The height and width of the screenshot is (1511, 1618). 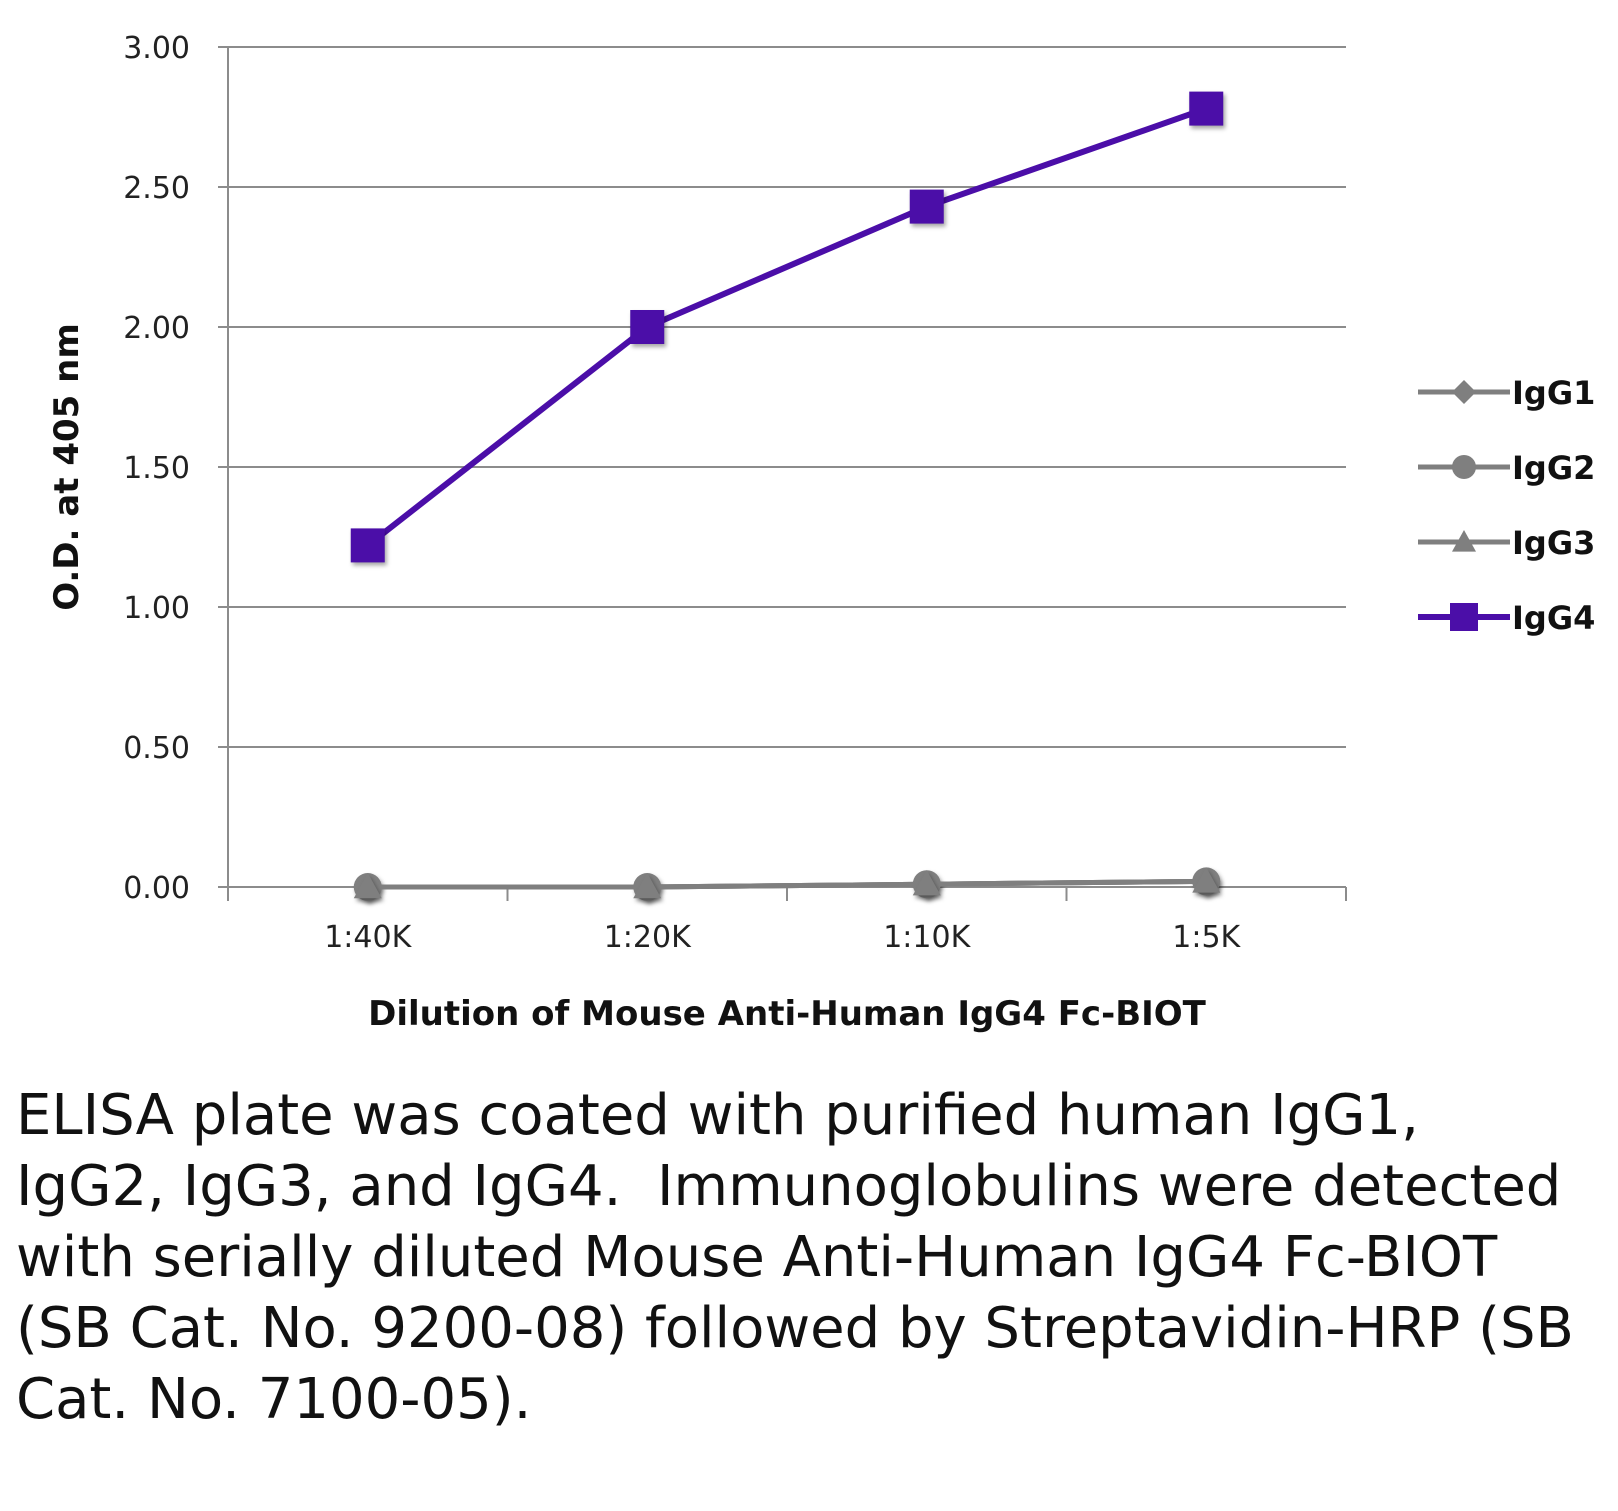 I want to click on y-tick-label: 0.50, so click(x=156, y=748).